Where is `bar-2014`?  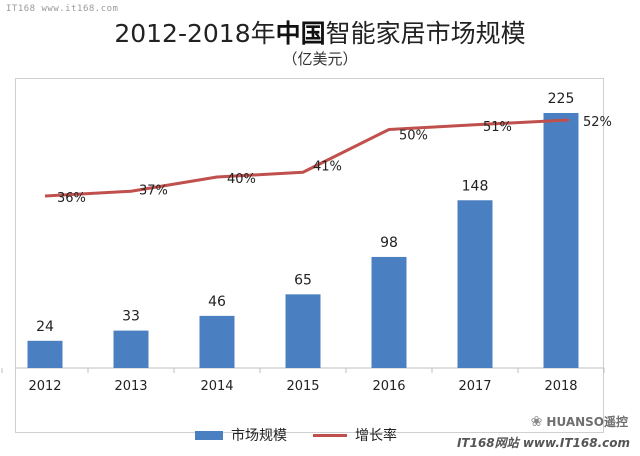
bar-2014 is located at coordinates (217, 341).